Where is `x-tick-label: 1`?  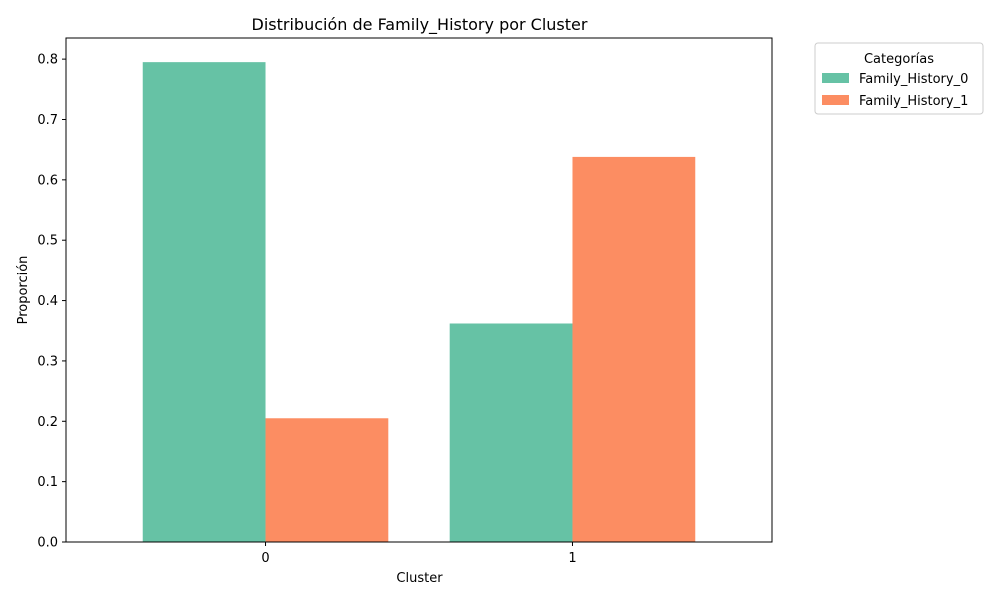 x-tick-label: 1 is located at coordinates (572, 558).